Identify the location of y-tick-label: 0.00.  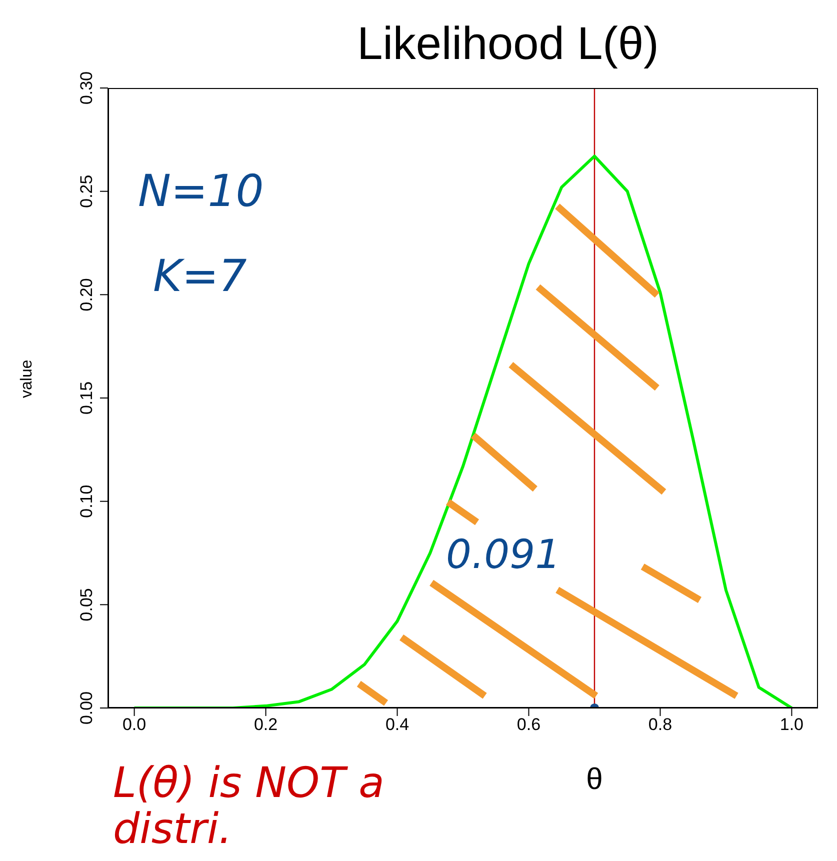
(86, 708).